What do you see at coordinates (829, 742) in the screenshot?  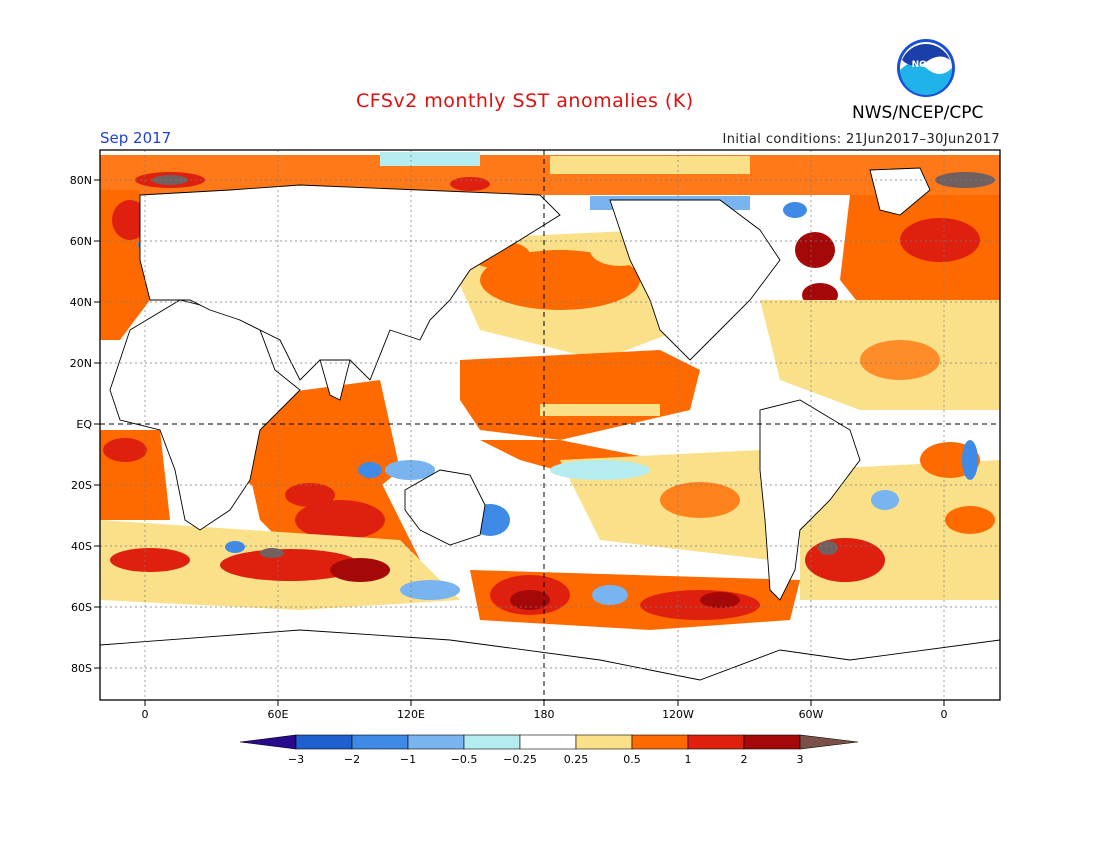 I see `colorbar-max-arrow` at bounding box center [829, 742].